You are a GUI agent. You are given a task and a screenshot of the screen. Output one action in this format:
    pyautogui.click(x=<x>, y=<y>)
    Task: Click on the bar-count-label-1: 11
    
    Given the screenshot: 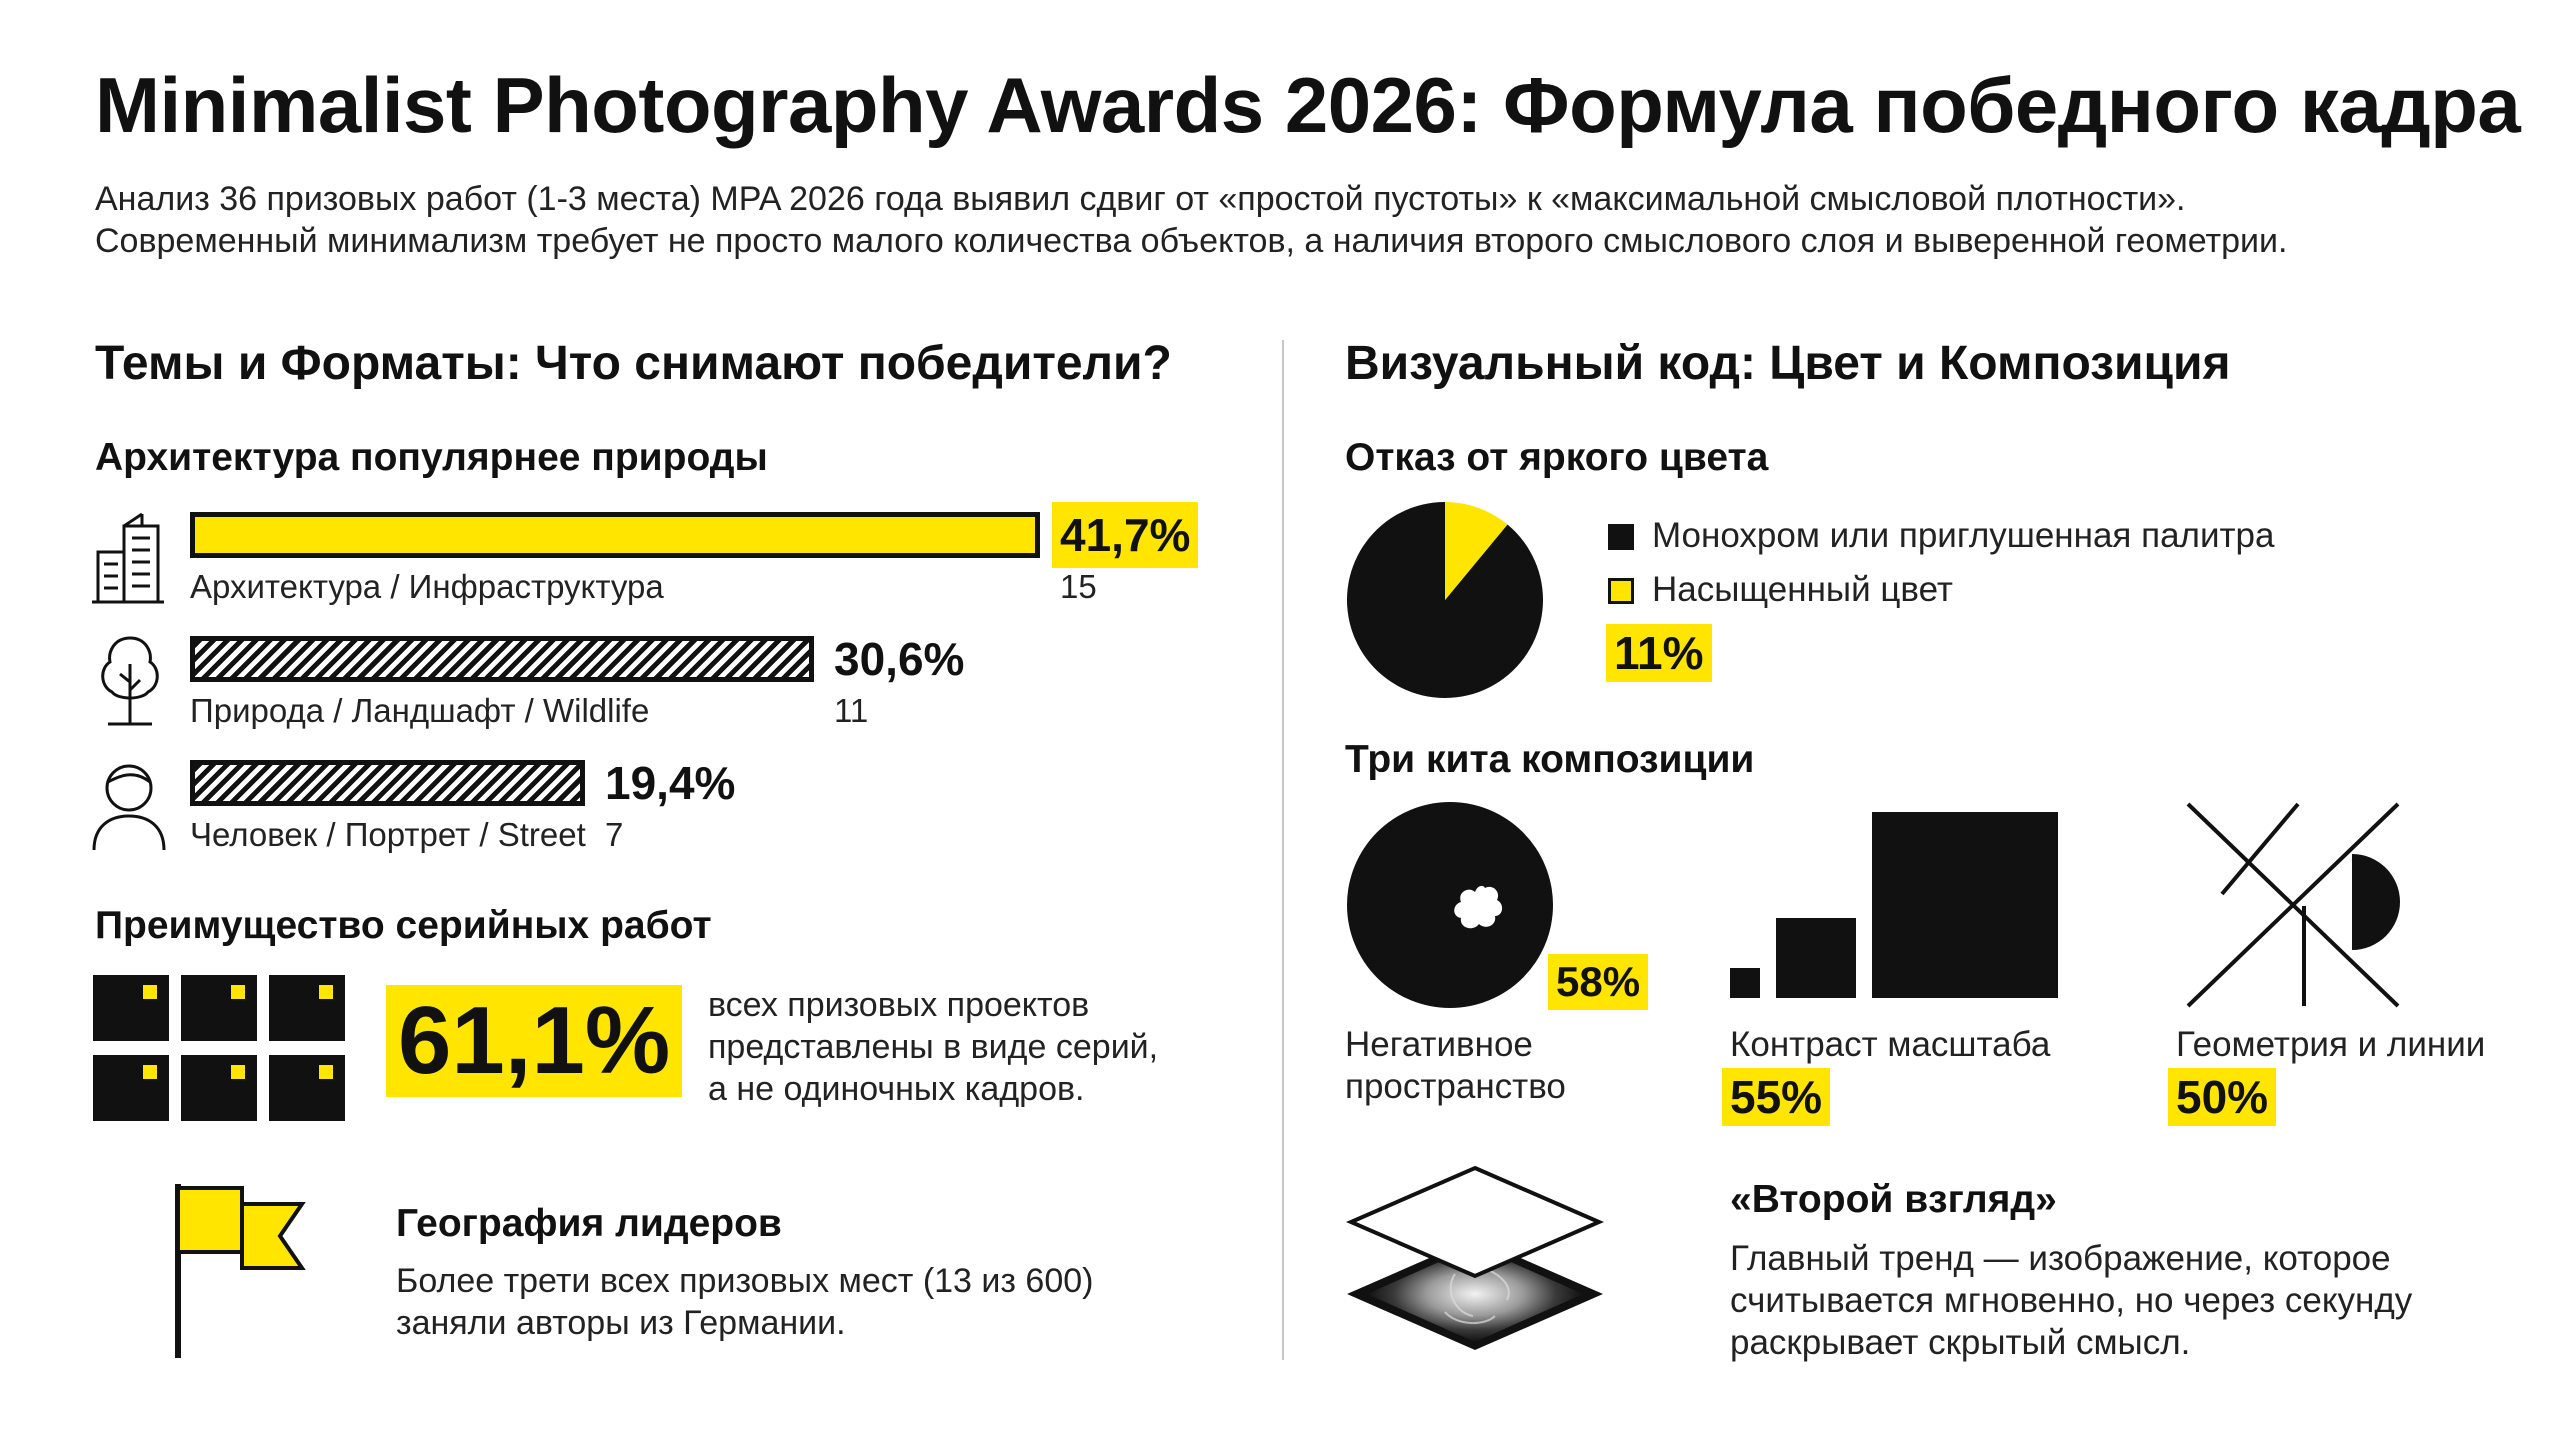 What is the action you would take?
    pyautogui.click(x=851, y=710)
    